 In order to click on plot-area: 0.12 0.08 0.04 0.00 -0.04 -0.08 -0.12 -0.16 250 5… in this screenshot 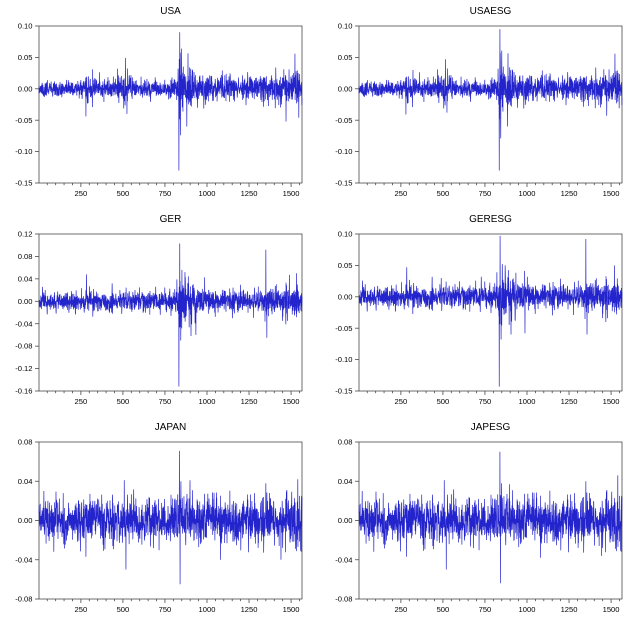, I will do `click(159, 318)`.